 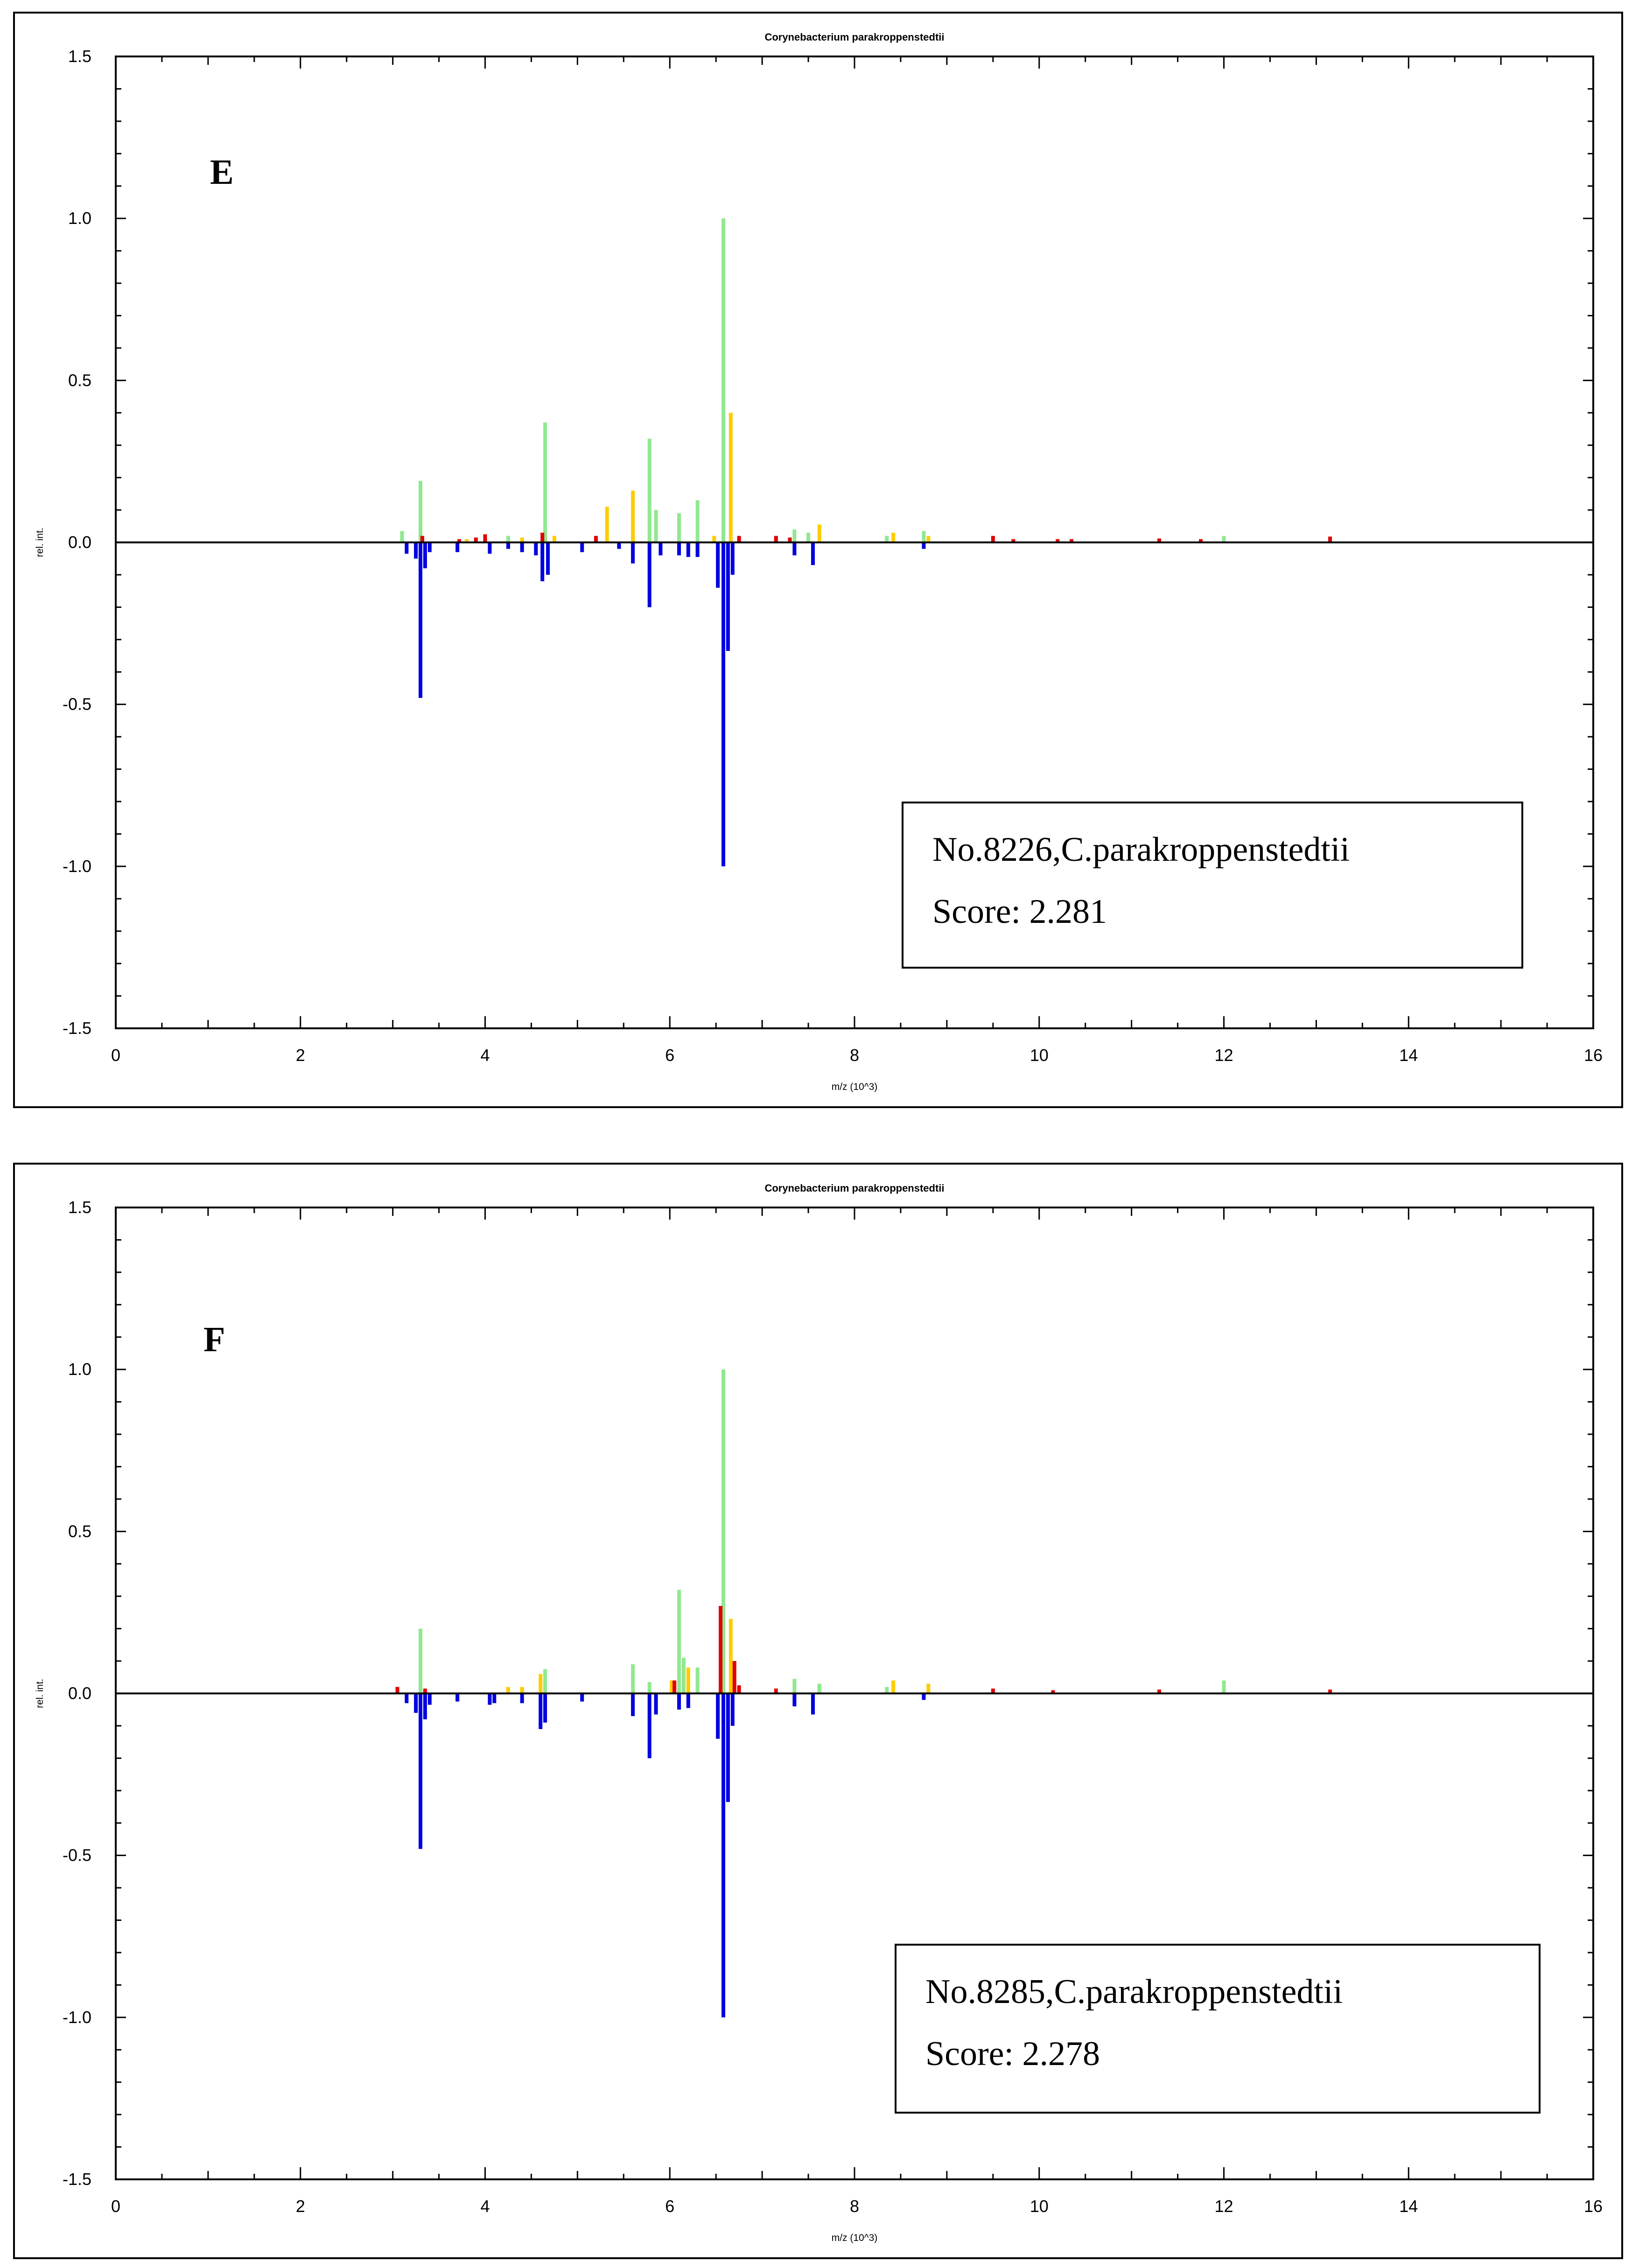 What do you see at coordinates (79, 380) in the screenshot?
I see `y-tick-label: 0.5` at bounding box center [79, 380].